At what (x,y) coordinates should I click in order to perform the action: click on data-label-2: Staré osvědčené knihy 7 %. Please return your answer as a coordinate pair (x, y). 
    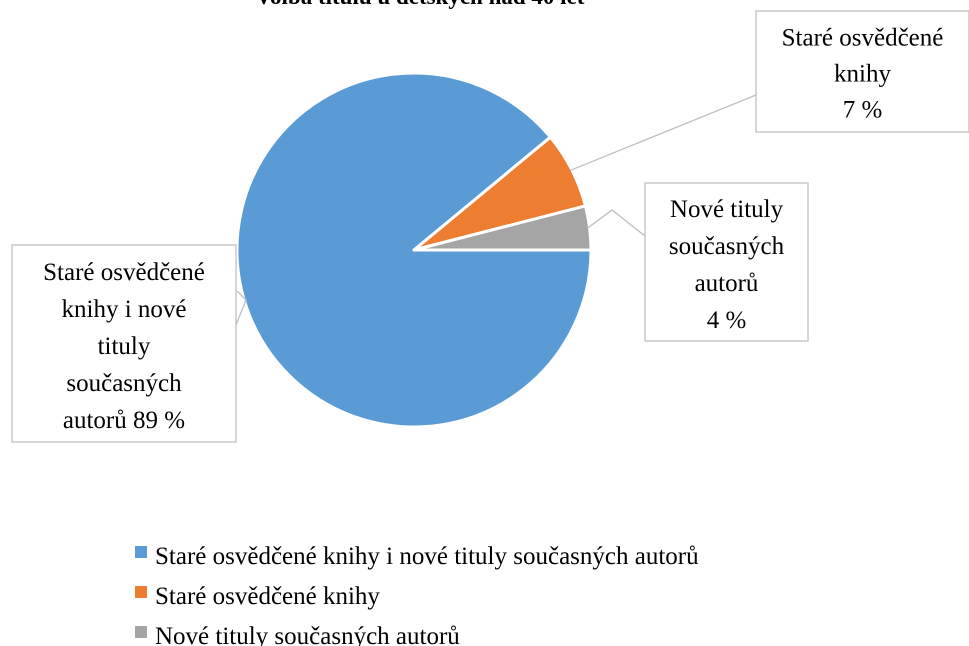
    Looking at the image, I should click on (862, 71).